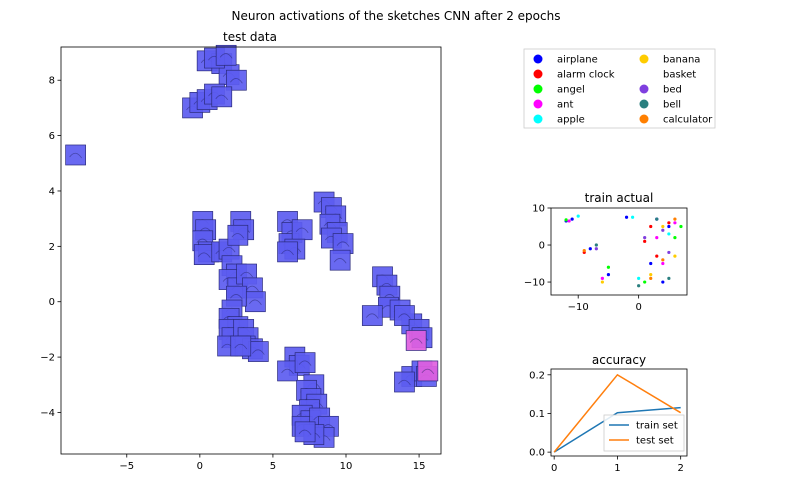 The image size is (792, 504). I want to click on train-actual-frame, so click(619, 251).